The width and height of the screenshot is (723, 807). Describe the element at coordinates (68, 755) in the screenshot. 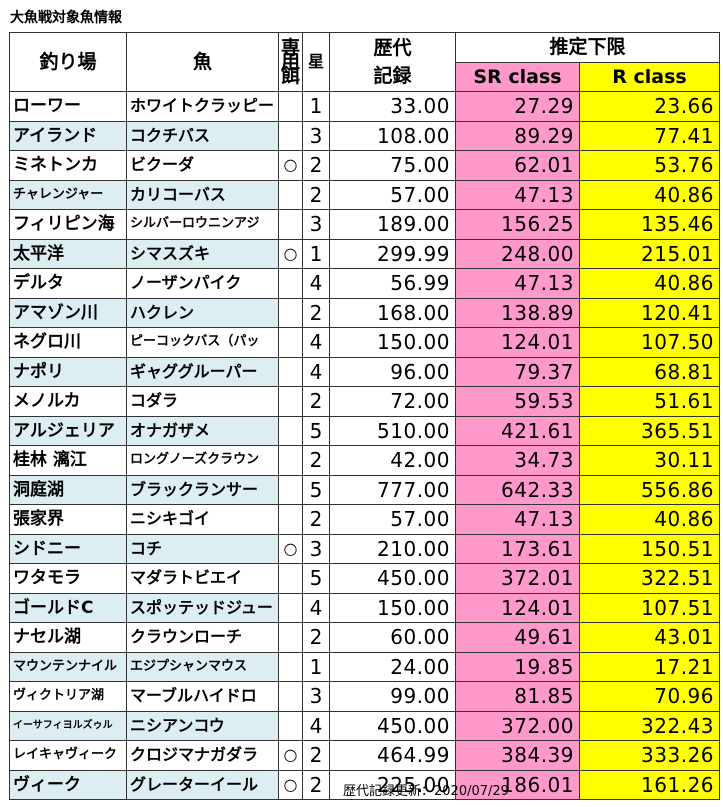

I see `place-cell: レイキャヴィーク` at that location.